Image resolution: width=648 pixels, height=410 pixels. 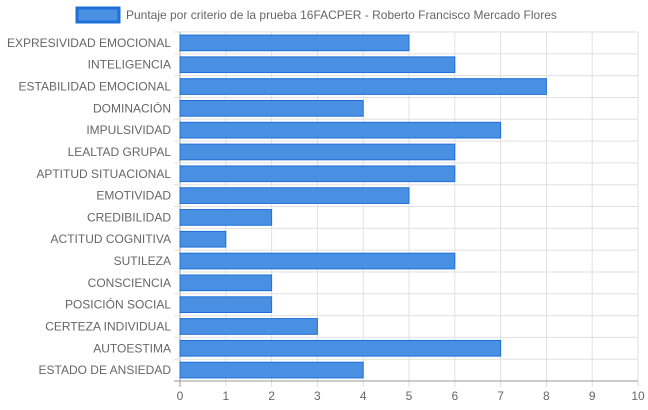 What do you see at coordinates (128, 130) in the screenshot?
I see `category-label: IMPULSIVIDAD` at bounding box center [128, 130].